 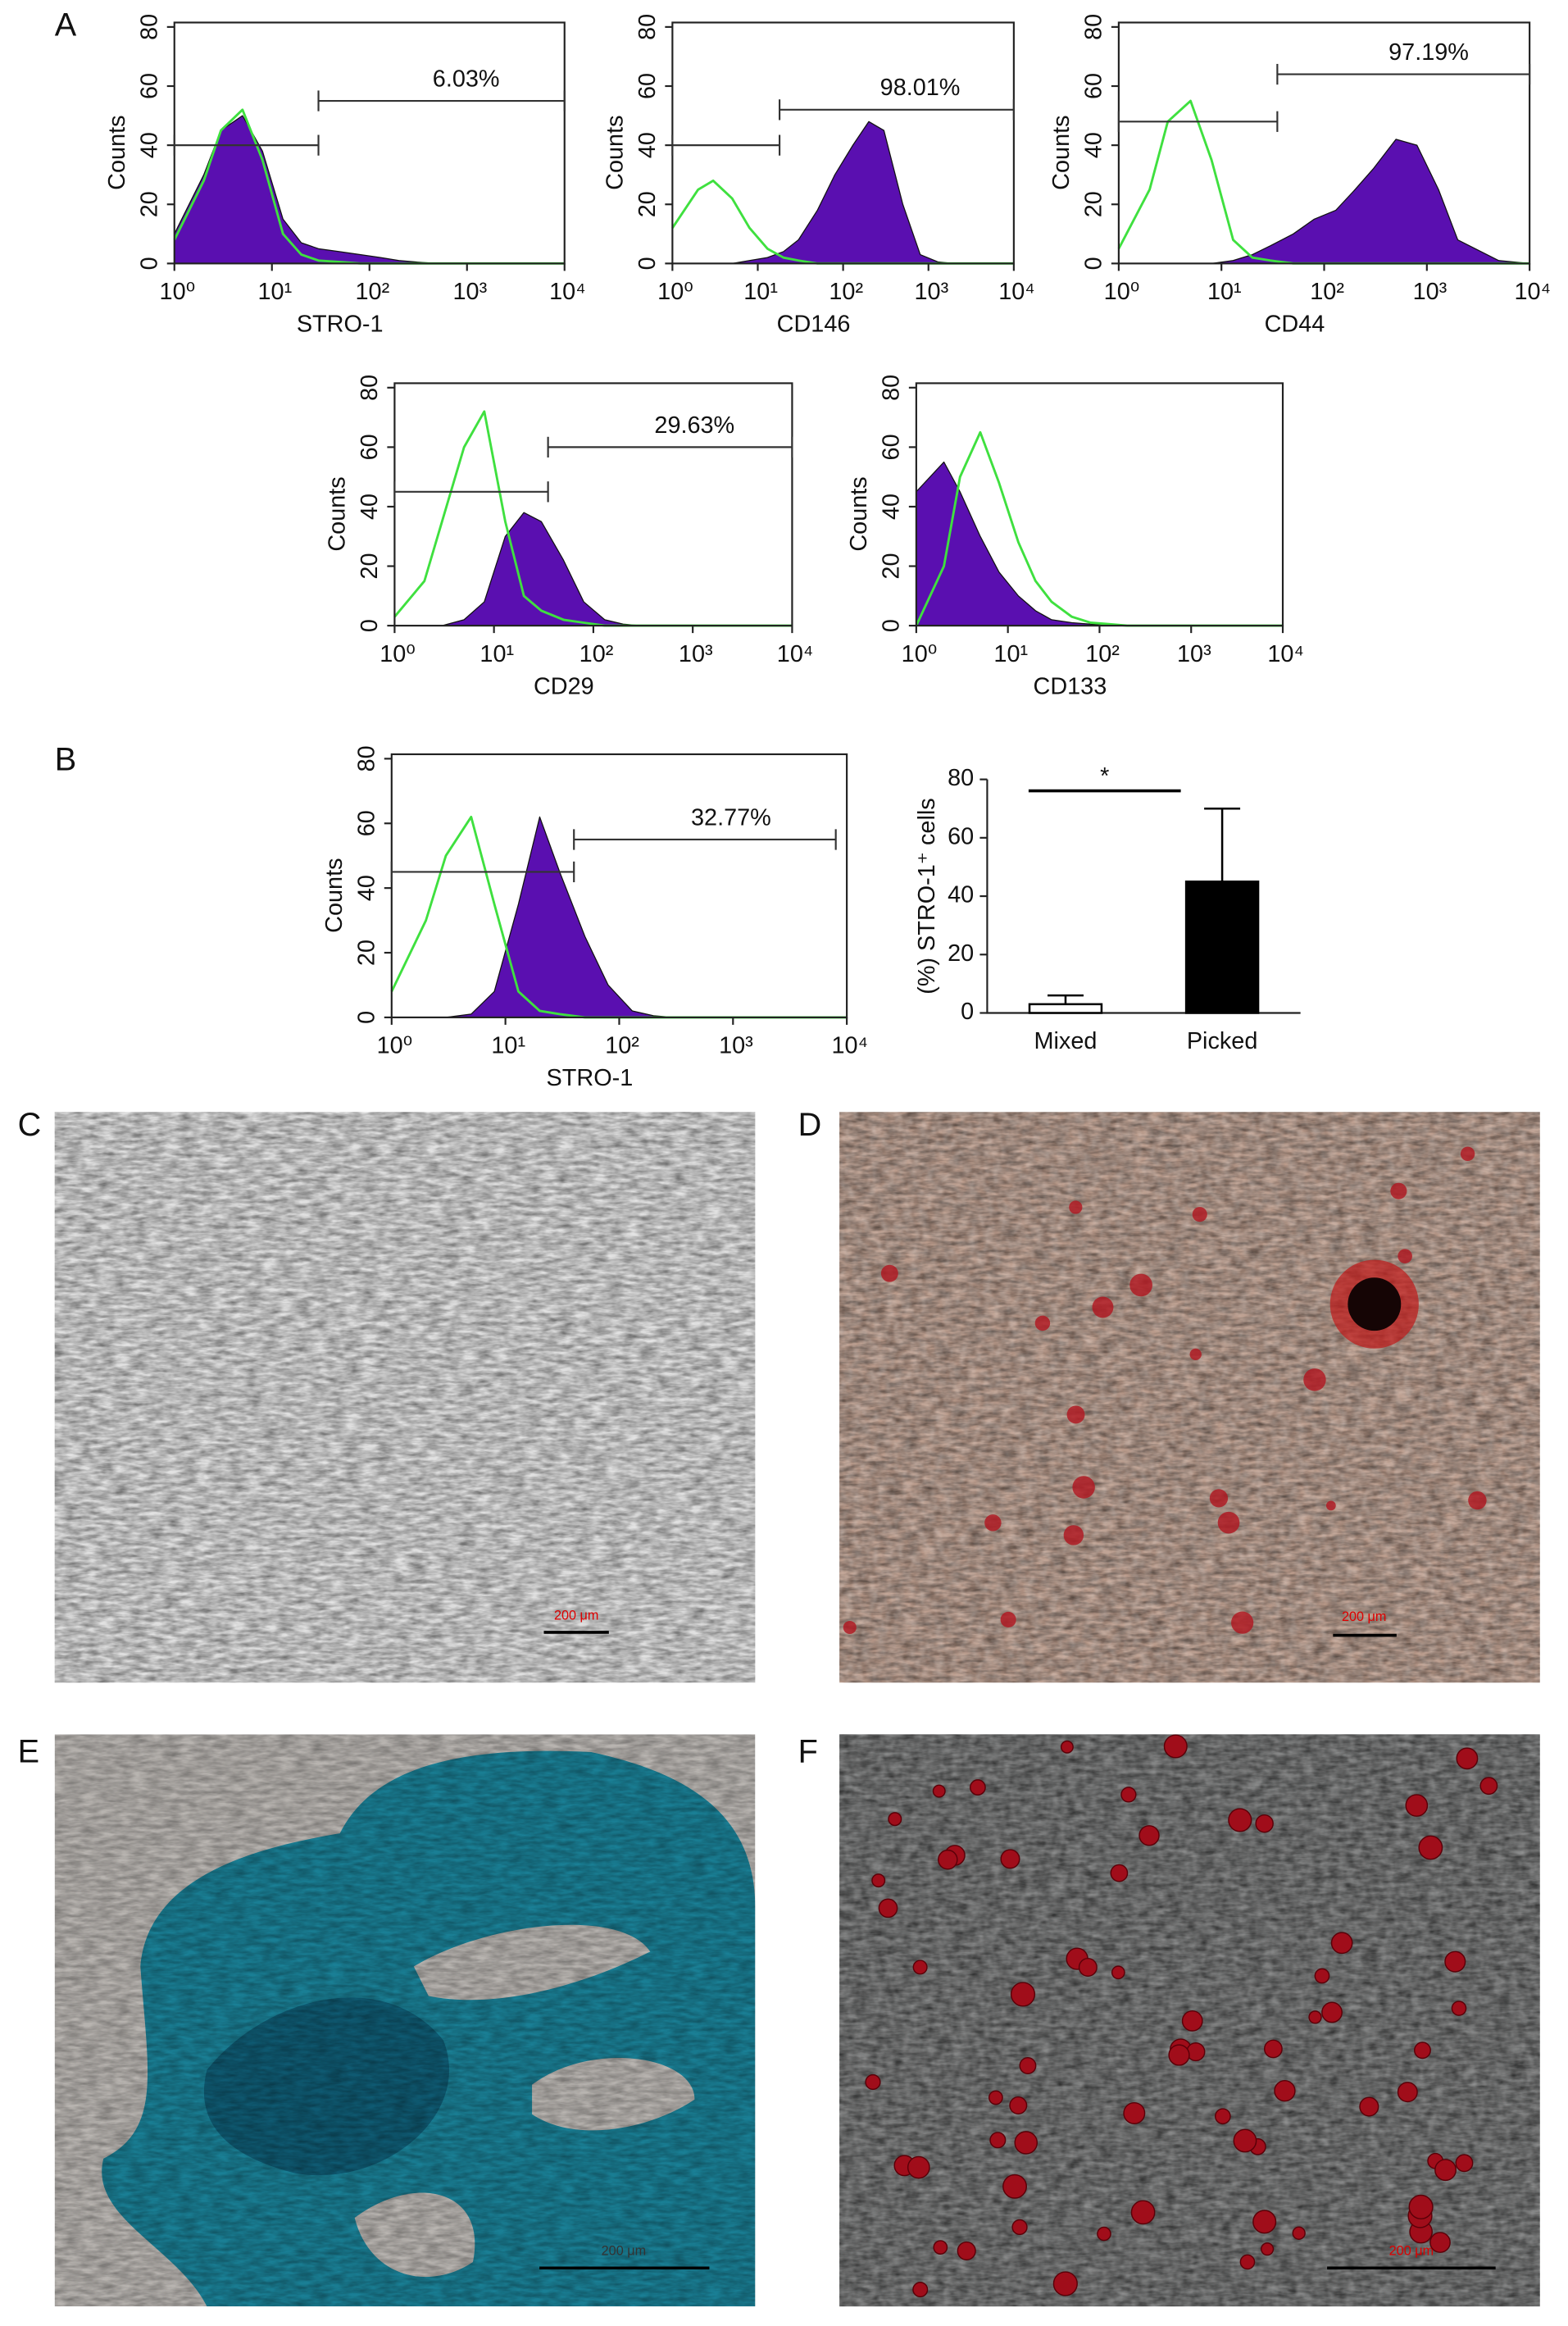 What do you see at coordinates (405, 1397) in the screenshot?
I see `micrograph: 200 μm` at bounding box center [405, 1397].